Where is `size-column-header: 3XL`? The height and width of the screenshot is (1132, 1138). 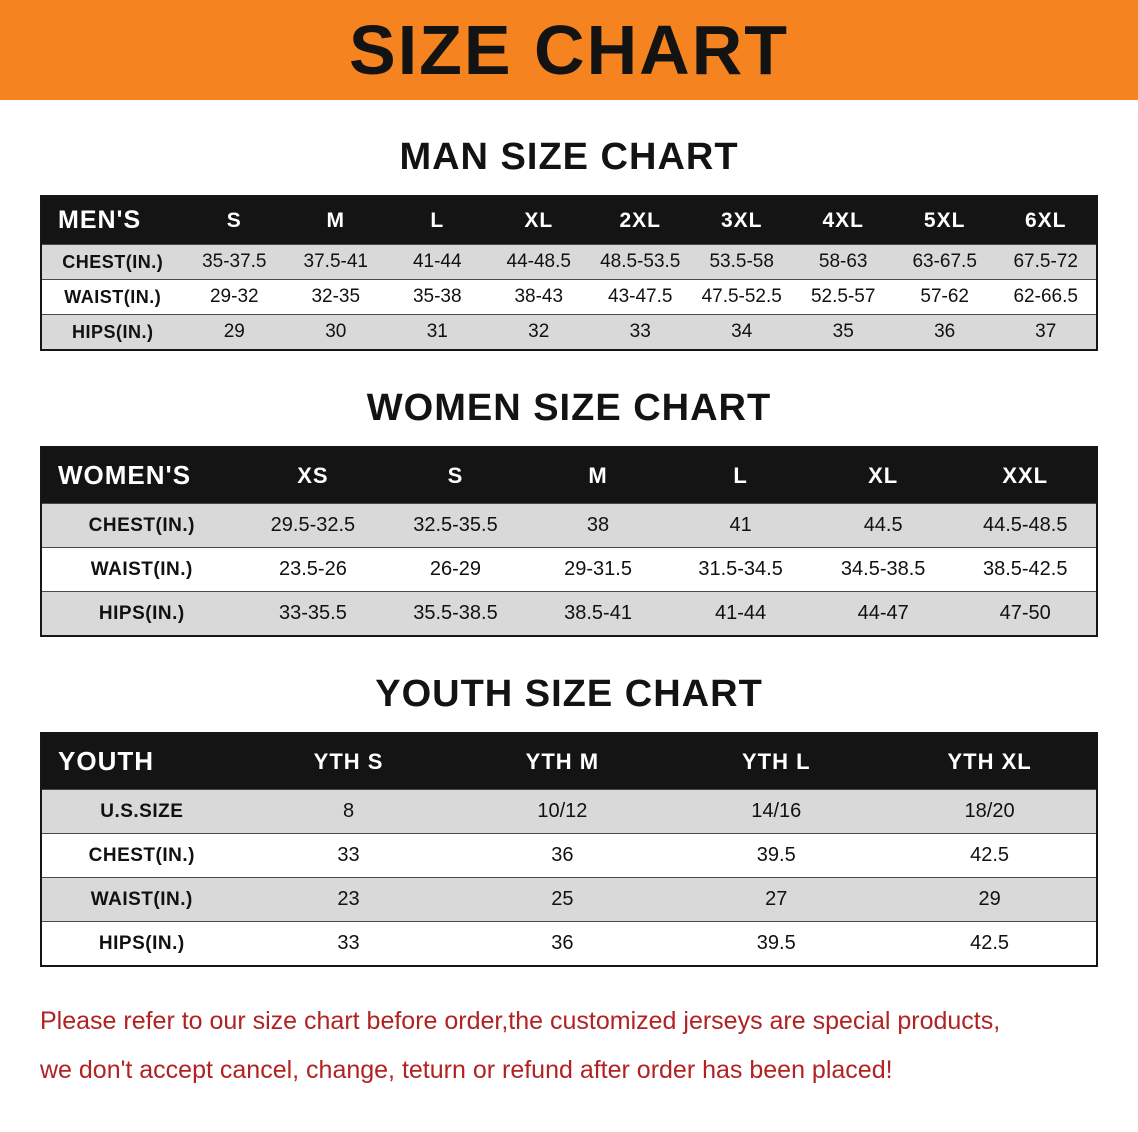 size-column-header: 3XL is located at coordinates (741, 220).